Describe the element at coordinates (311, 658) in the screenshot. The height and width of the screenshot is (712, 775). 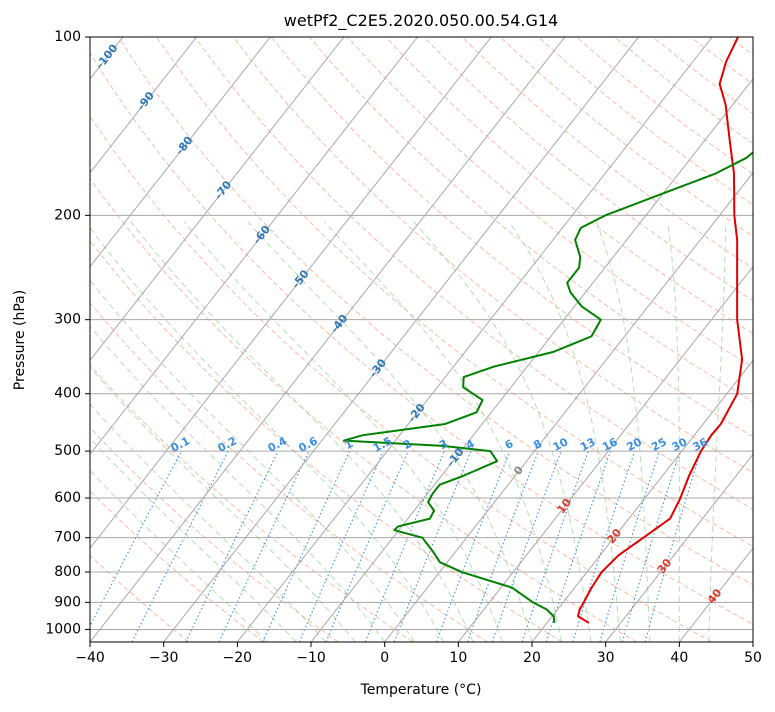
I see `x-tick-label: −10` at that location.